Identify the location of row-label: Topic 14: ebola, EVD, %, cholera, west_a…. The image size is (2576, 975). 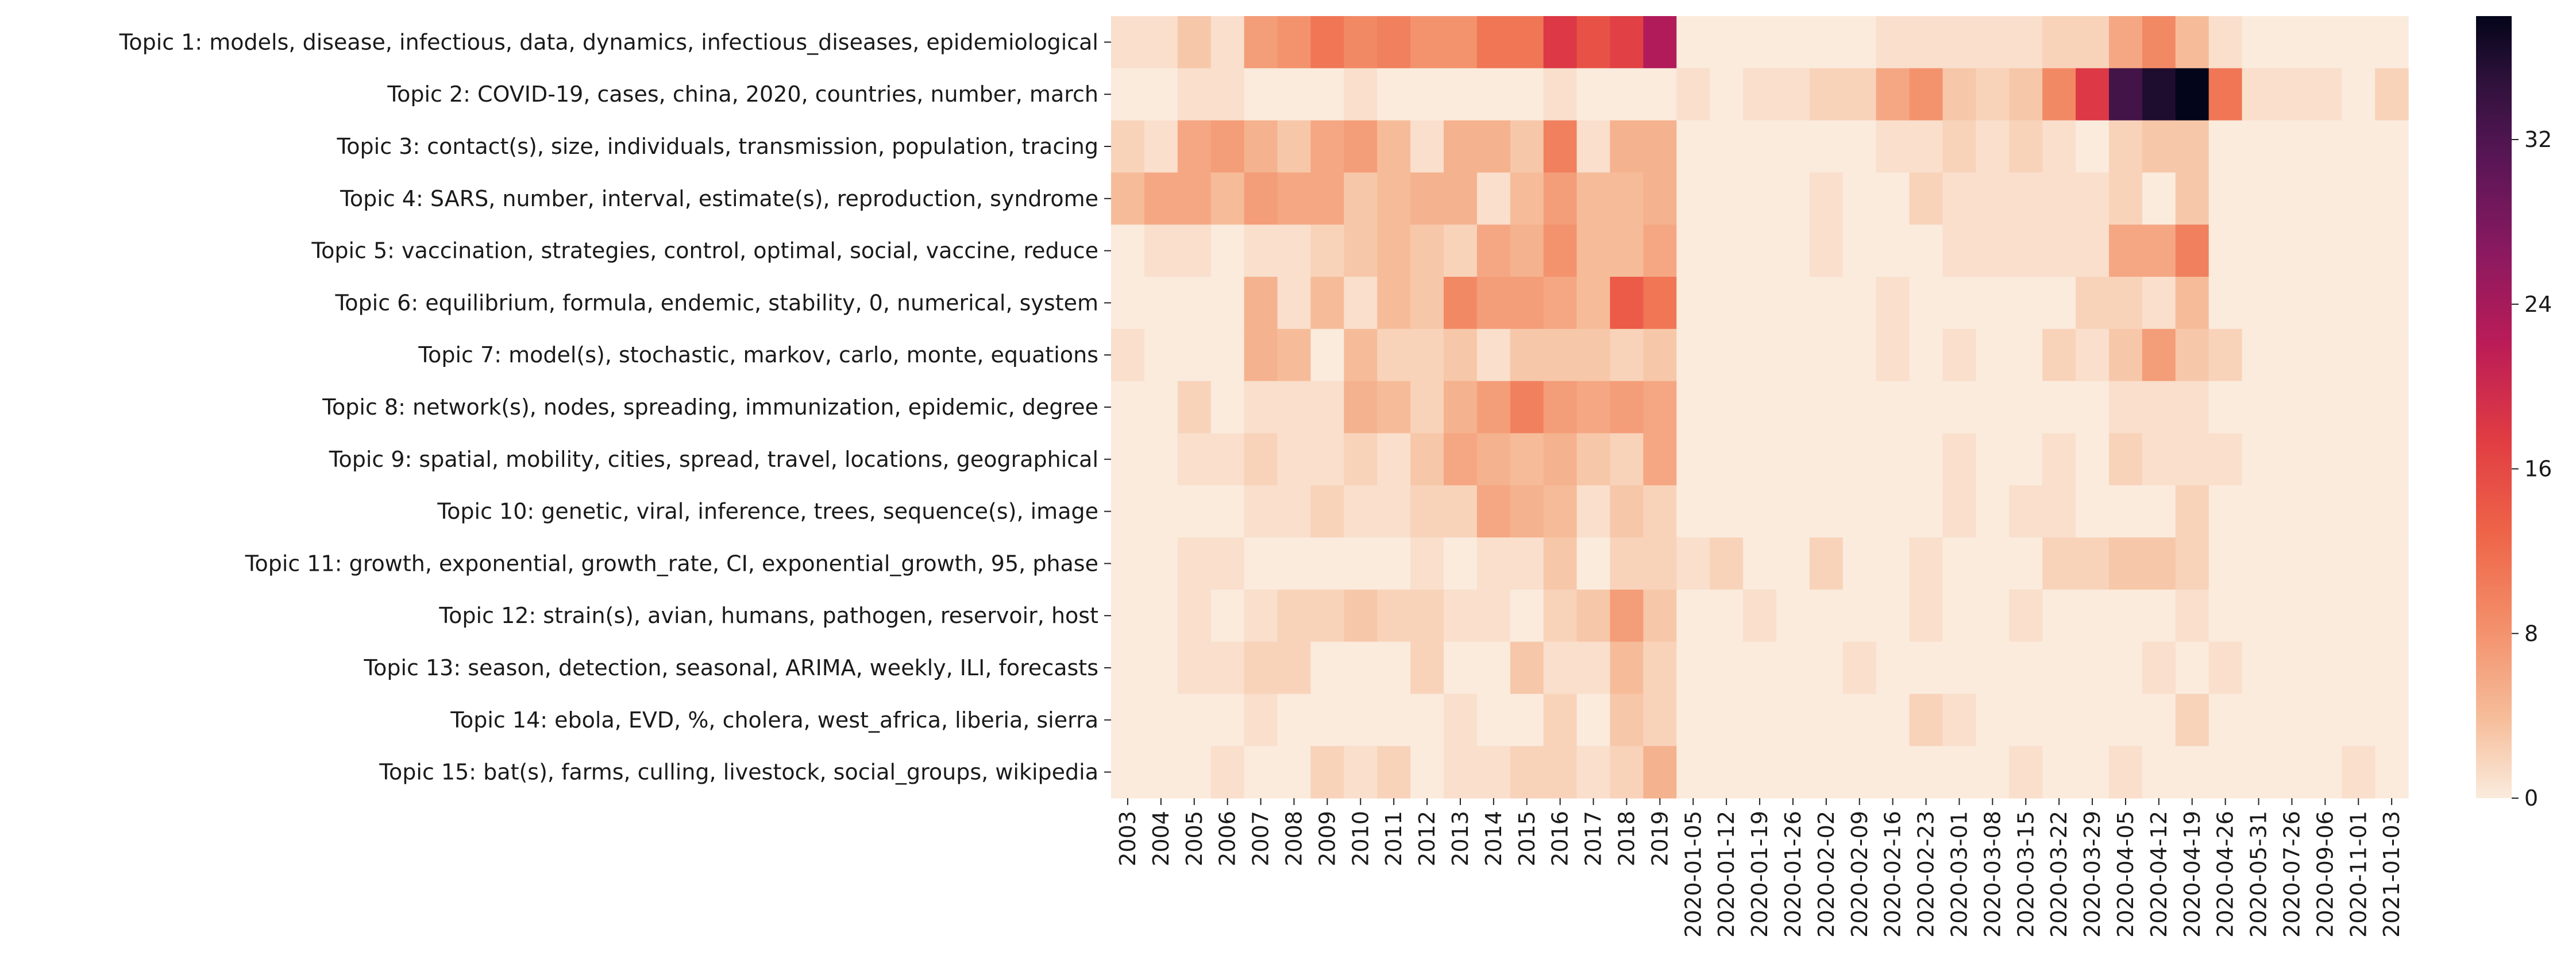
(774, 720).